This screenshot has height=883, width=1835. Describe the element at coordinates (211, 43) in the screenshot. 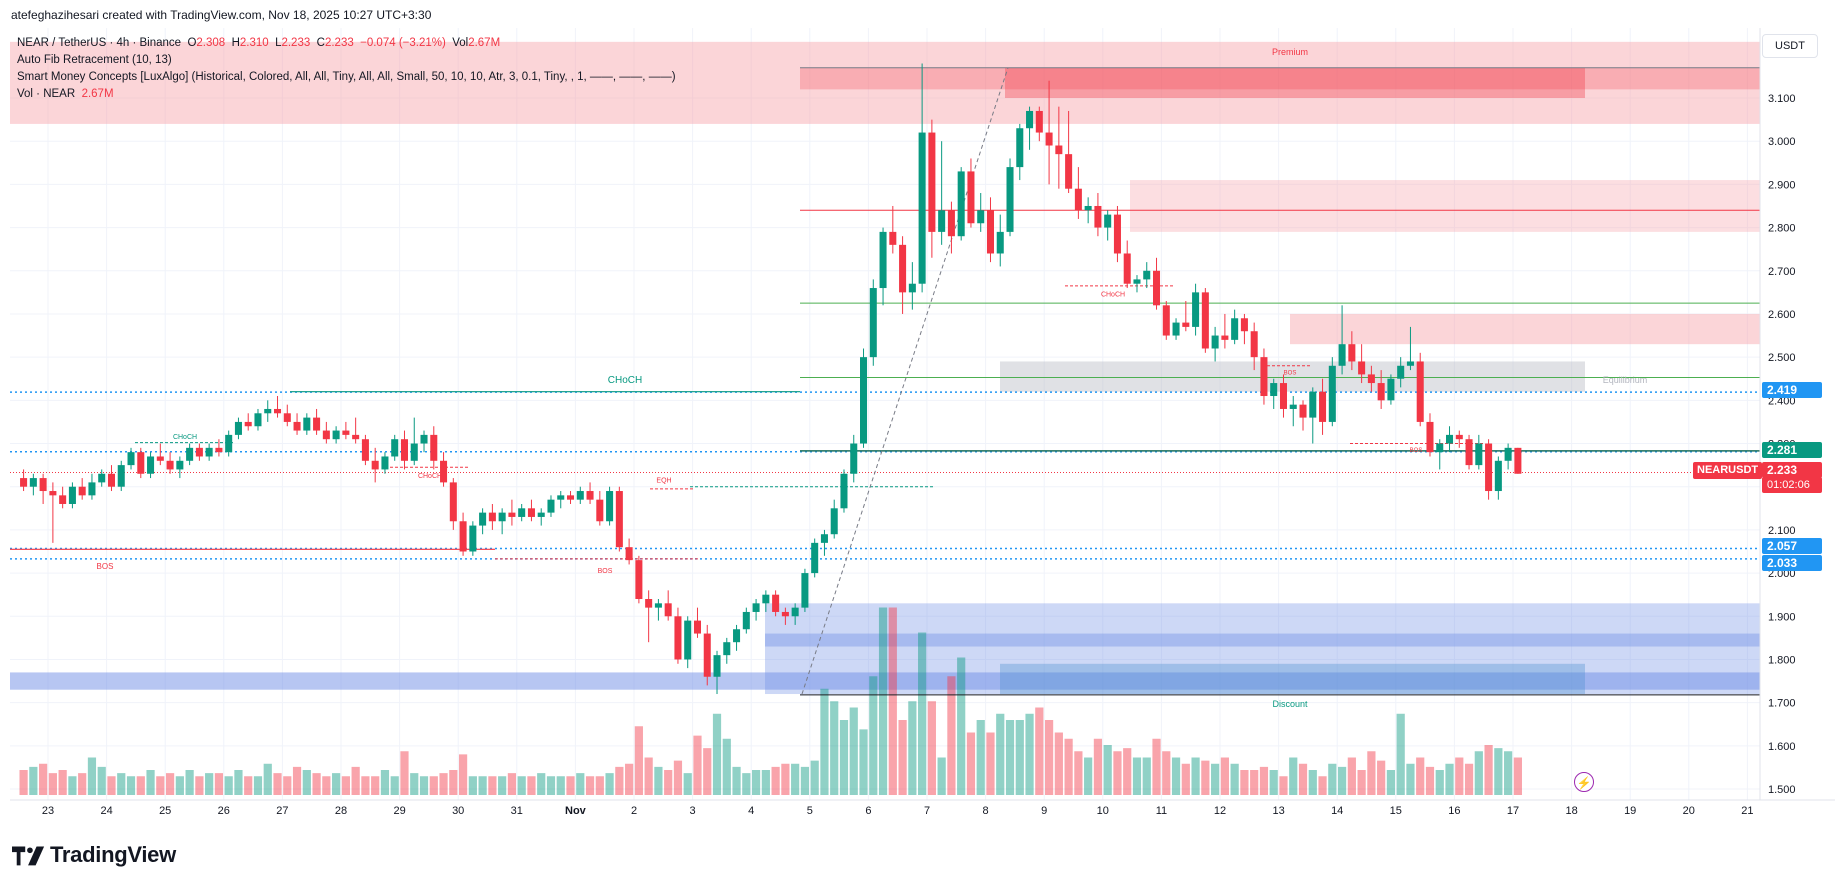

I see `legend-open: 2.308` at that location.